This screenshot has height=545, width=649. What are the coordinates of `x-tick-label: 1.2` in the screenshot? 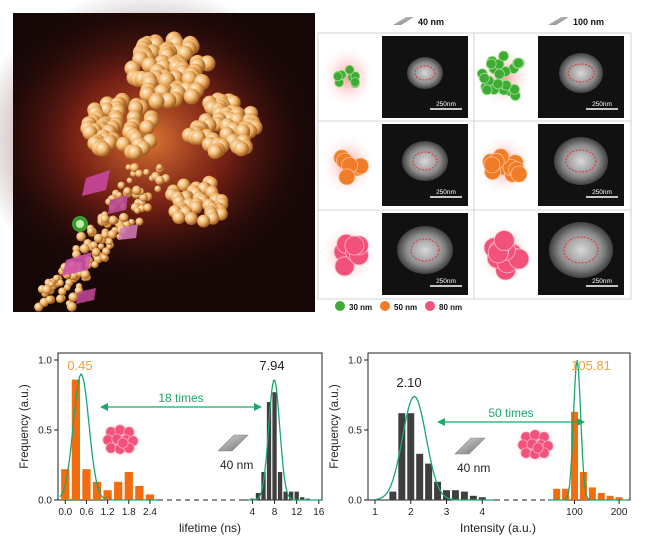 It's located at (108, 512).